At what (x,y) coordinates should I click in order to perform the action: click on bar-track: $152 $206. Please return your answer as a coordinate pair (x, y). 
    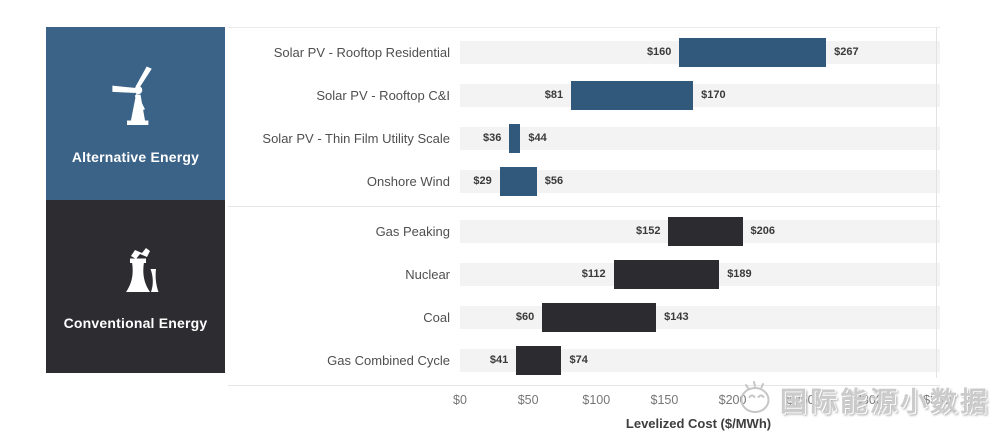
    Looking at the image, I should click on (700, 231).